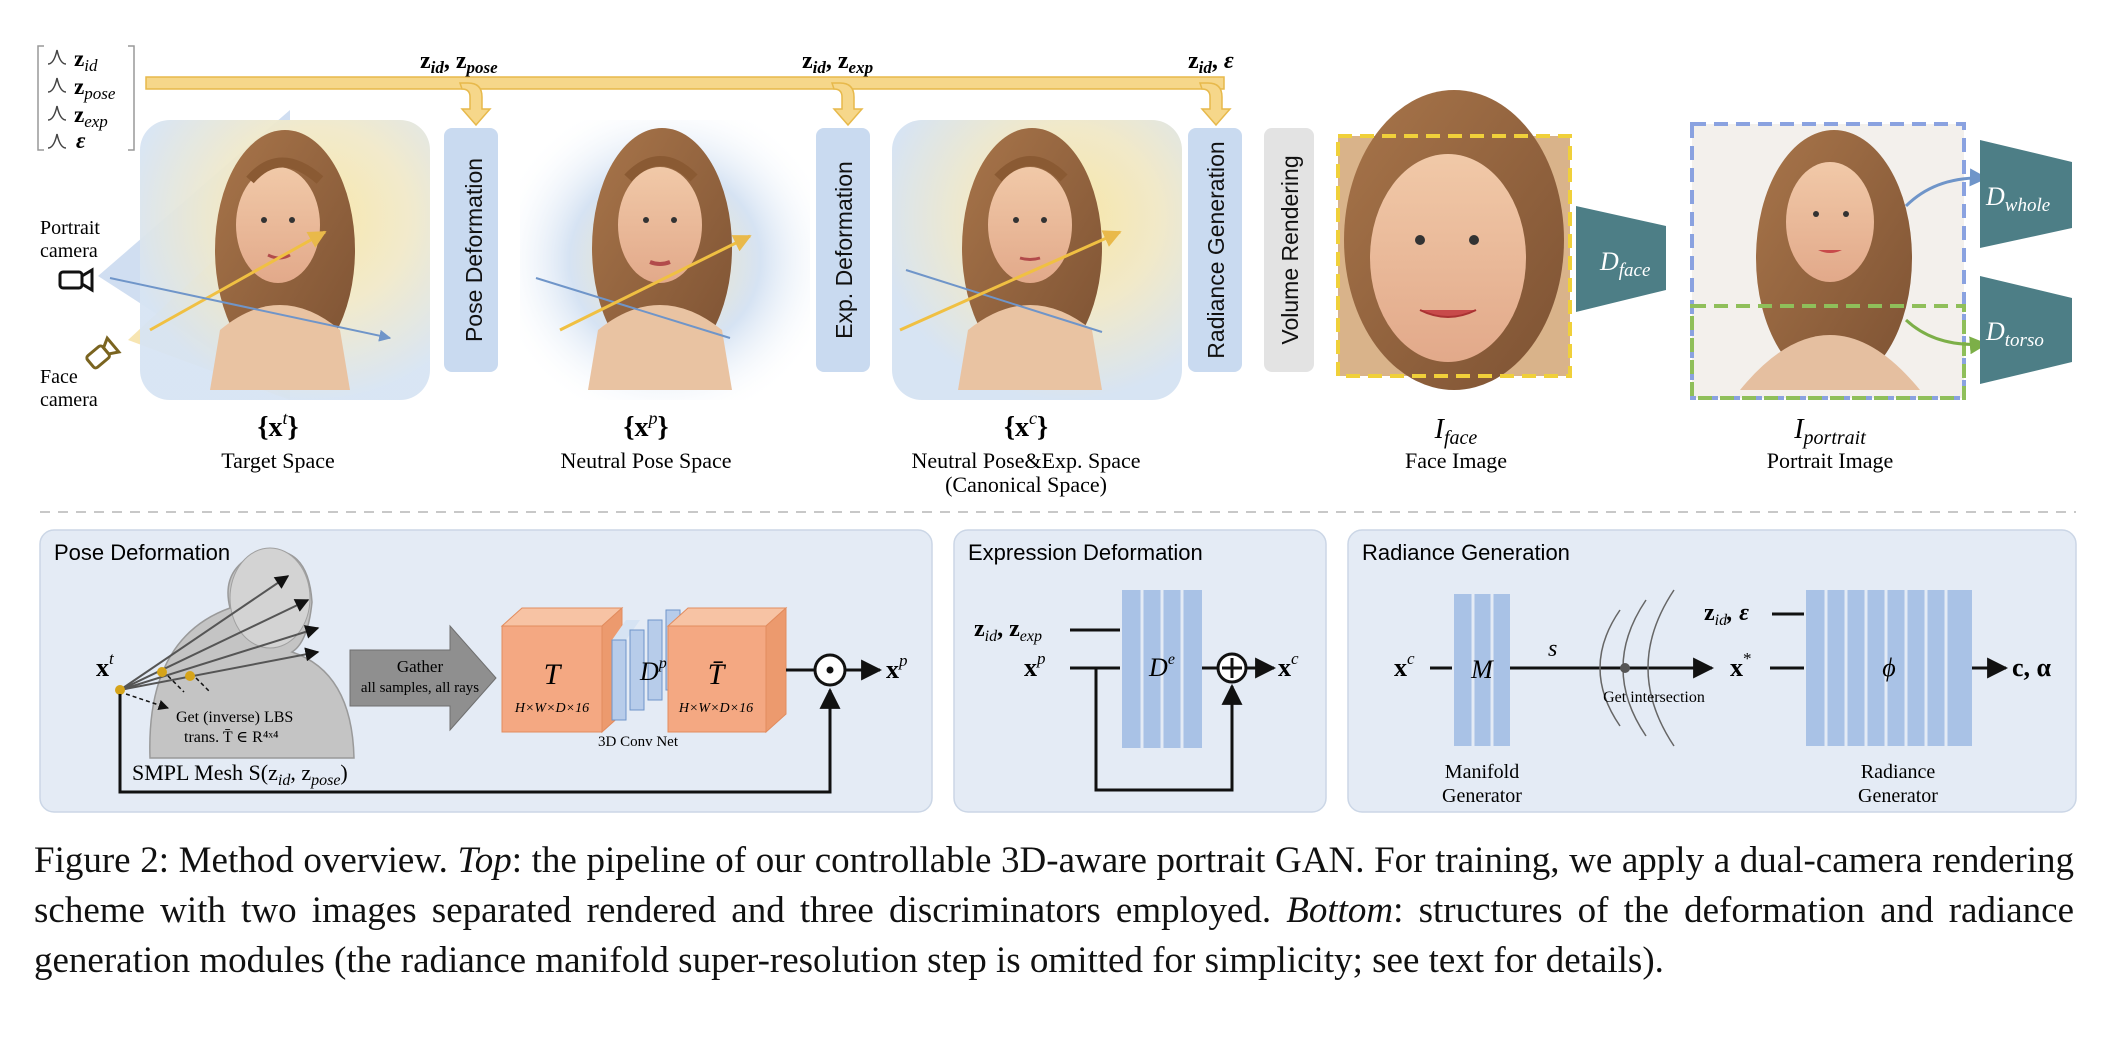 The height and width of the screenshot is (1044, 2102). What do you see at coordinates (553, 674) in the screenshot?
I see `svg-text: T` at bounding box center [553, 674].